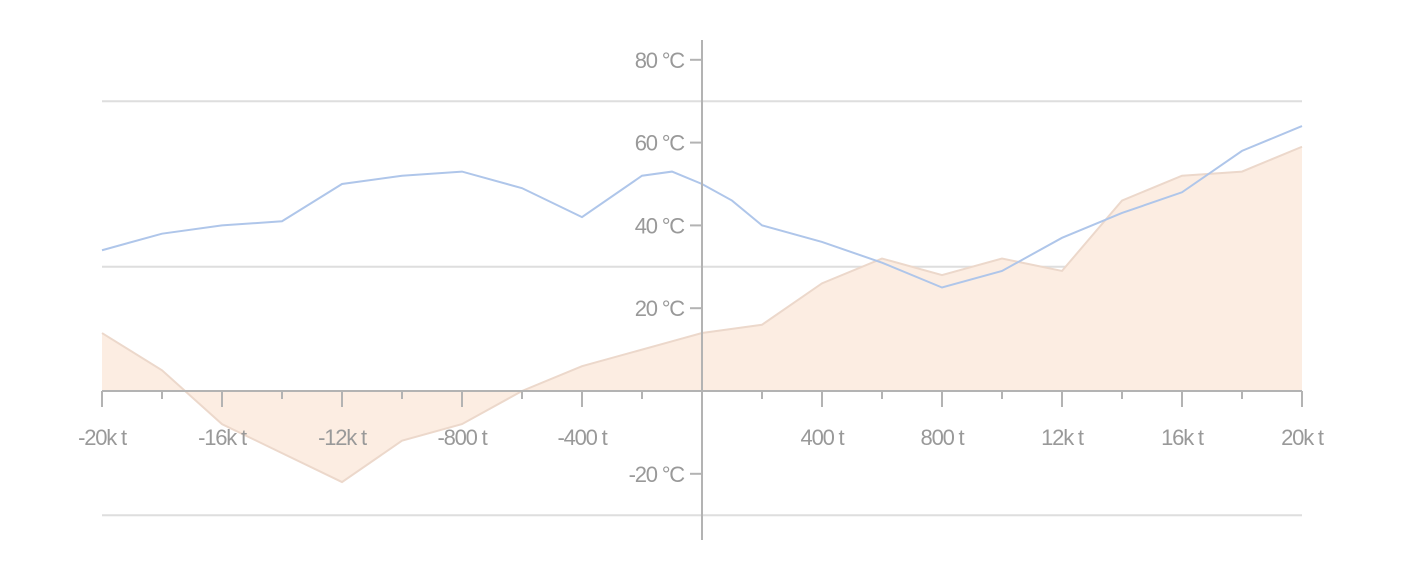 The width and height of the screenshot is (1406, 574). What do you see at coordinates (1302, 437) in the screenshot?
I see `x-tick-label: 20k t` at bounding box center [1302, 437].